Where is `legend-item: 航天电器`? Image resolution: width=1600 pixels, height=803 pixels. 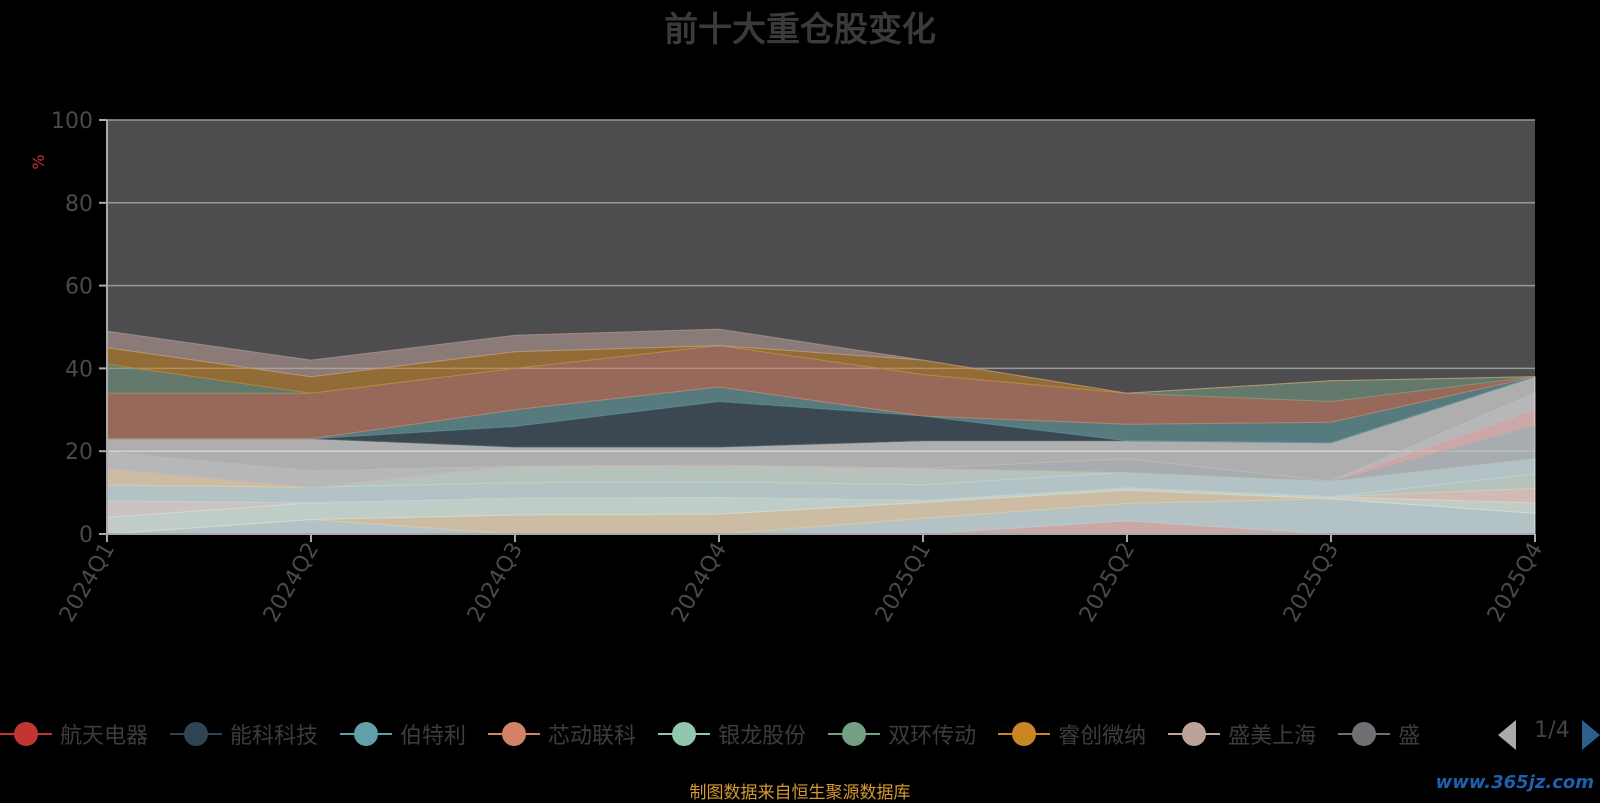
legend-item: 航天电器 is located at coordinates (74, 734).